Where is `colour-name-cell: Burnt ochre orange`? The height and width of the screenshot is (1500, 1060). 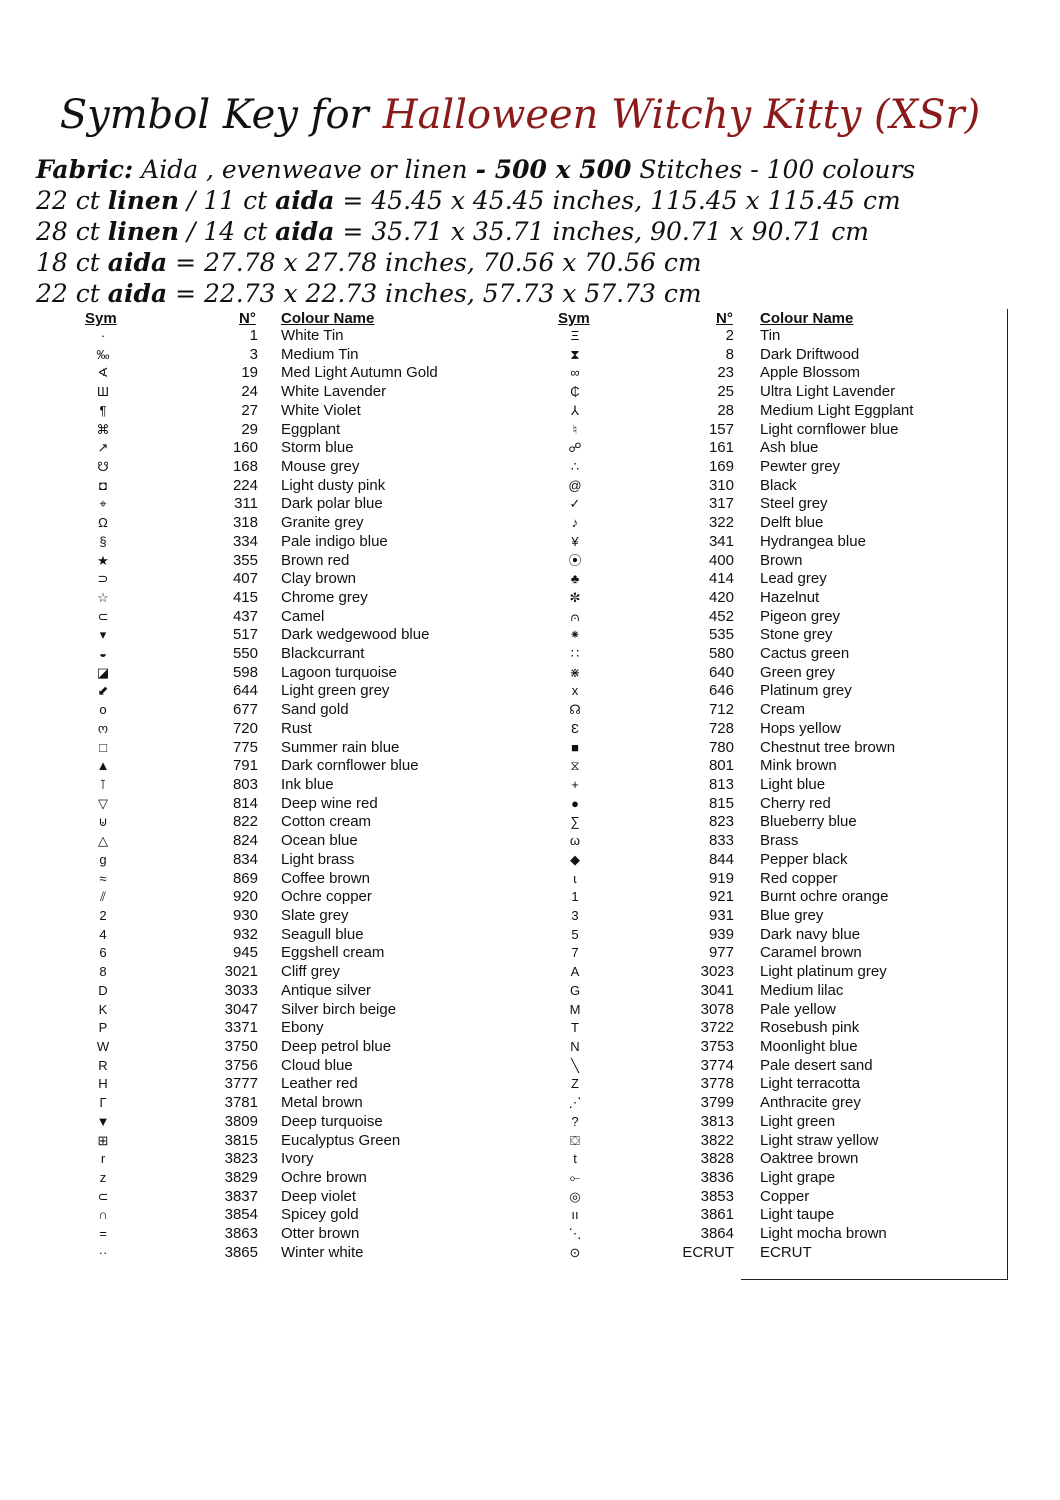
colour-name-cell: Burnt ochre orange is located at coordinates (824, 897).